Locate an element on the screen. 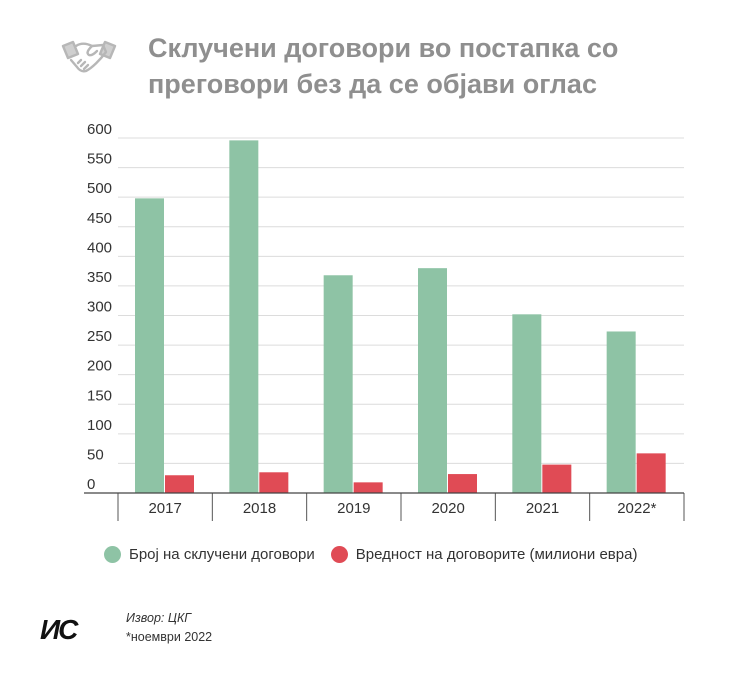 The height and width of the screenshot is (688, 749). x-tick-label: 2019 is located at coordinates (353, 508).